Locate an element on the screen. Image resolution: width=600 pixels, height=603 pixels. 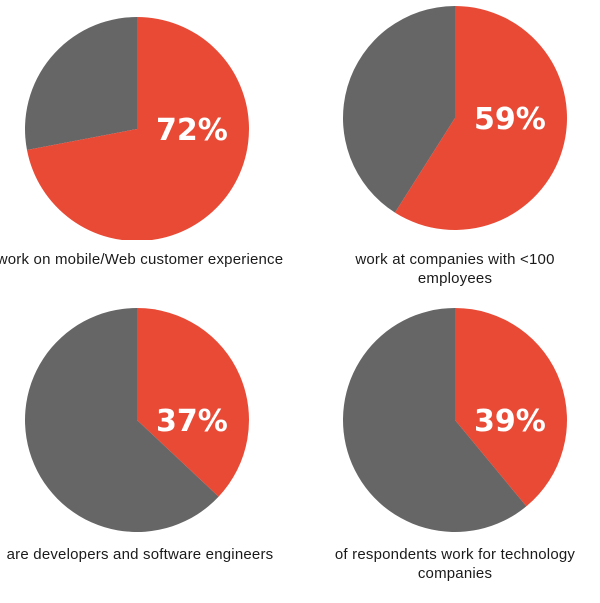
pie-chart: 59% is located at coordinates (455, 118).